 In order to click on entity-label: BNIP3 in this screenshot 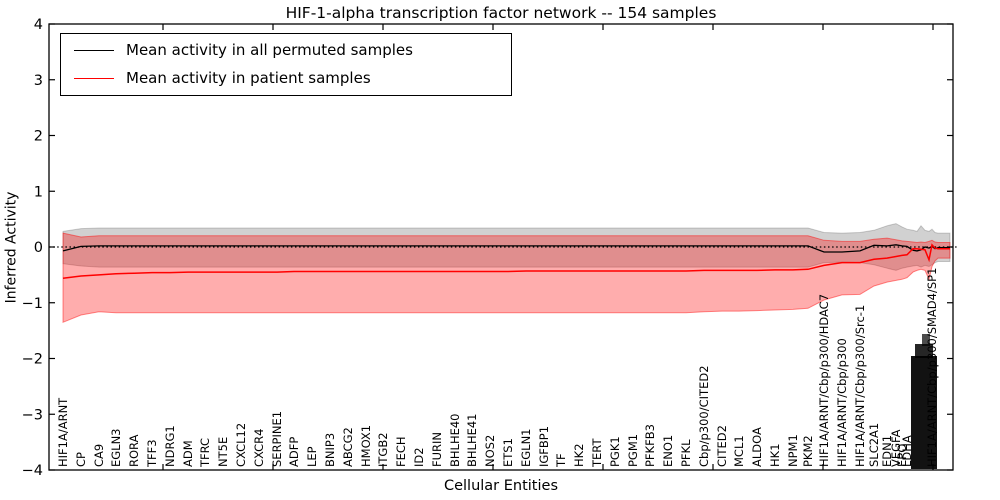, I will do `click(330, 450)`.